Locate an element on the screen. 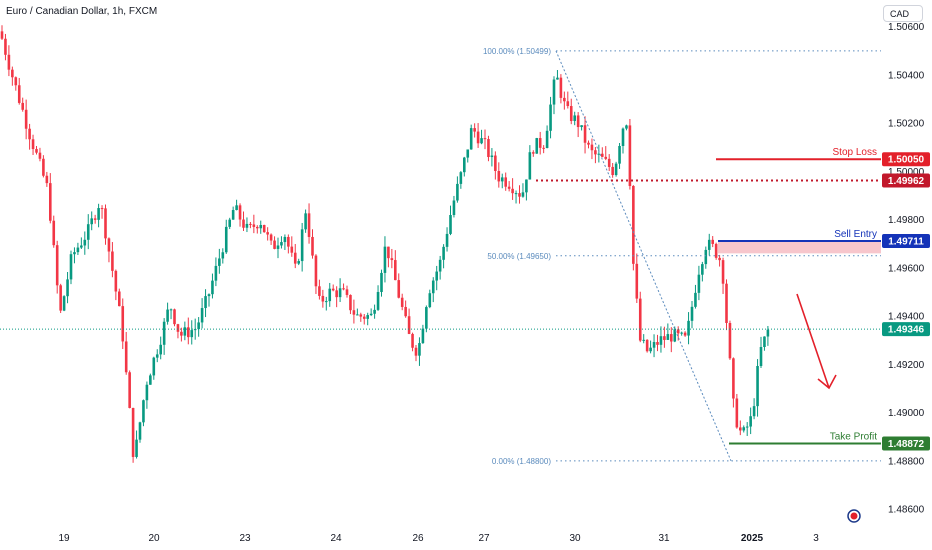  arrow-head is located at coordinates (827, 382).